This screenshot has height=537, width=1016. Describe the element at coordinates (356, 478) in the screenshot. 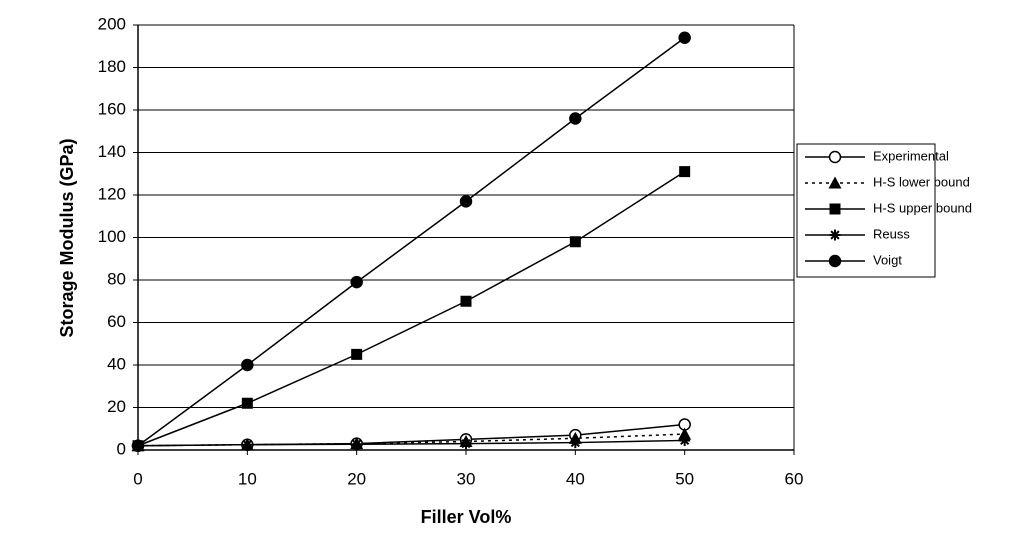

I see `x-tick-label: 20` at that location.